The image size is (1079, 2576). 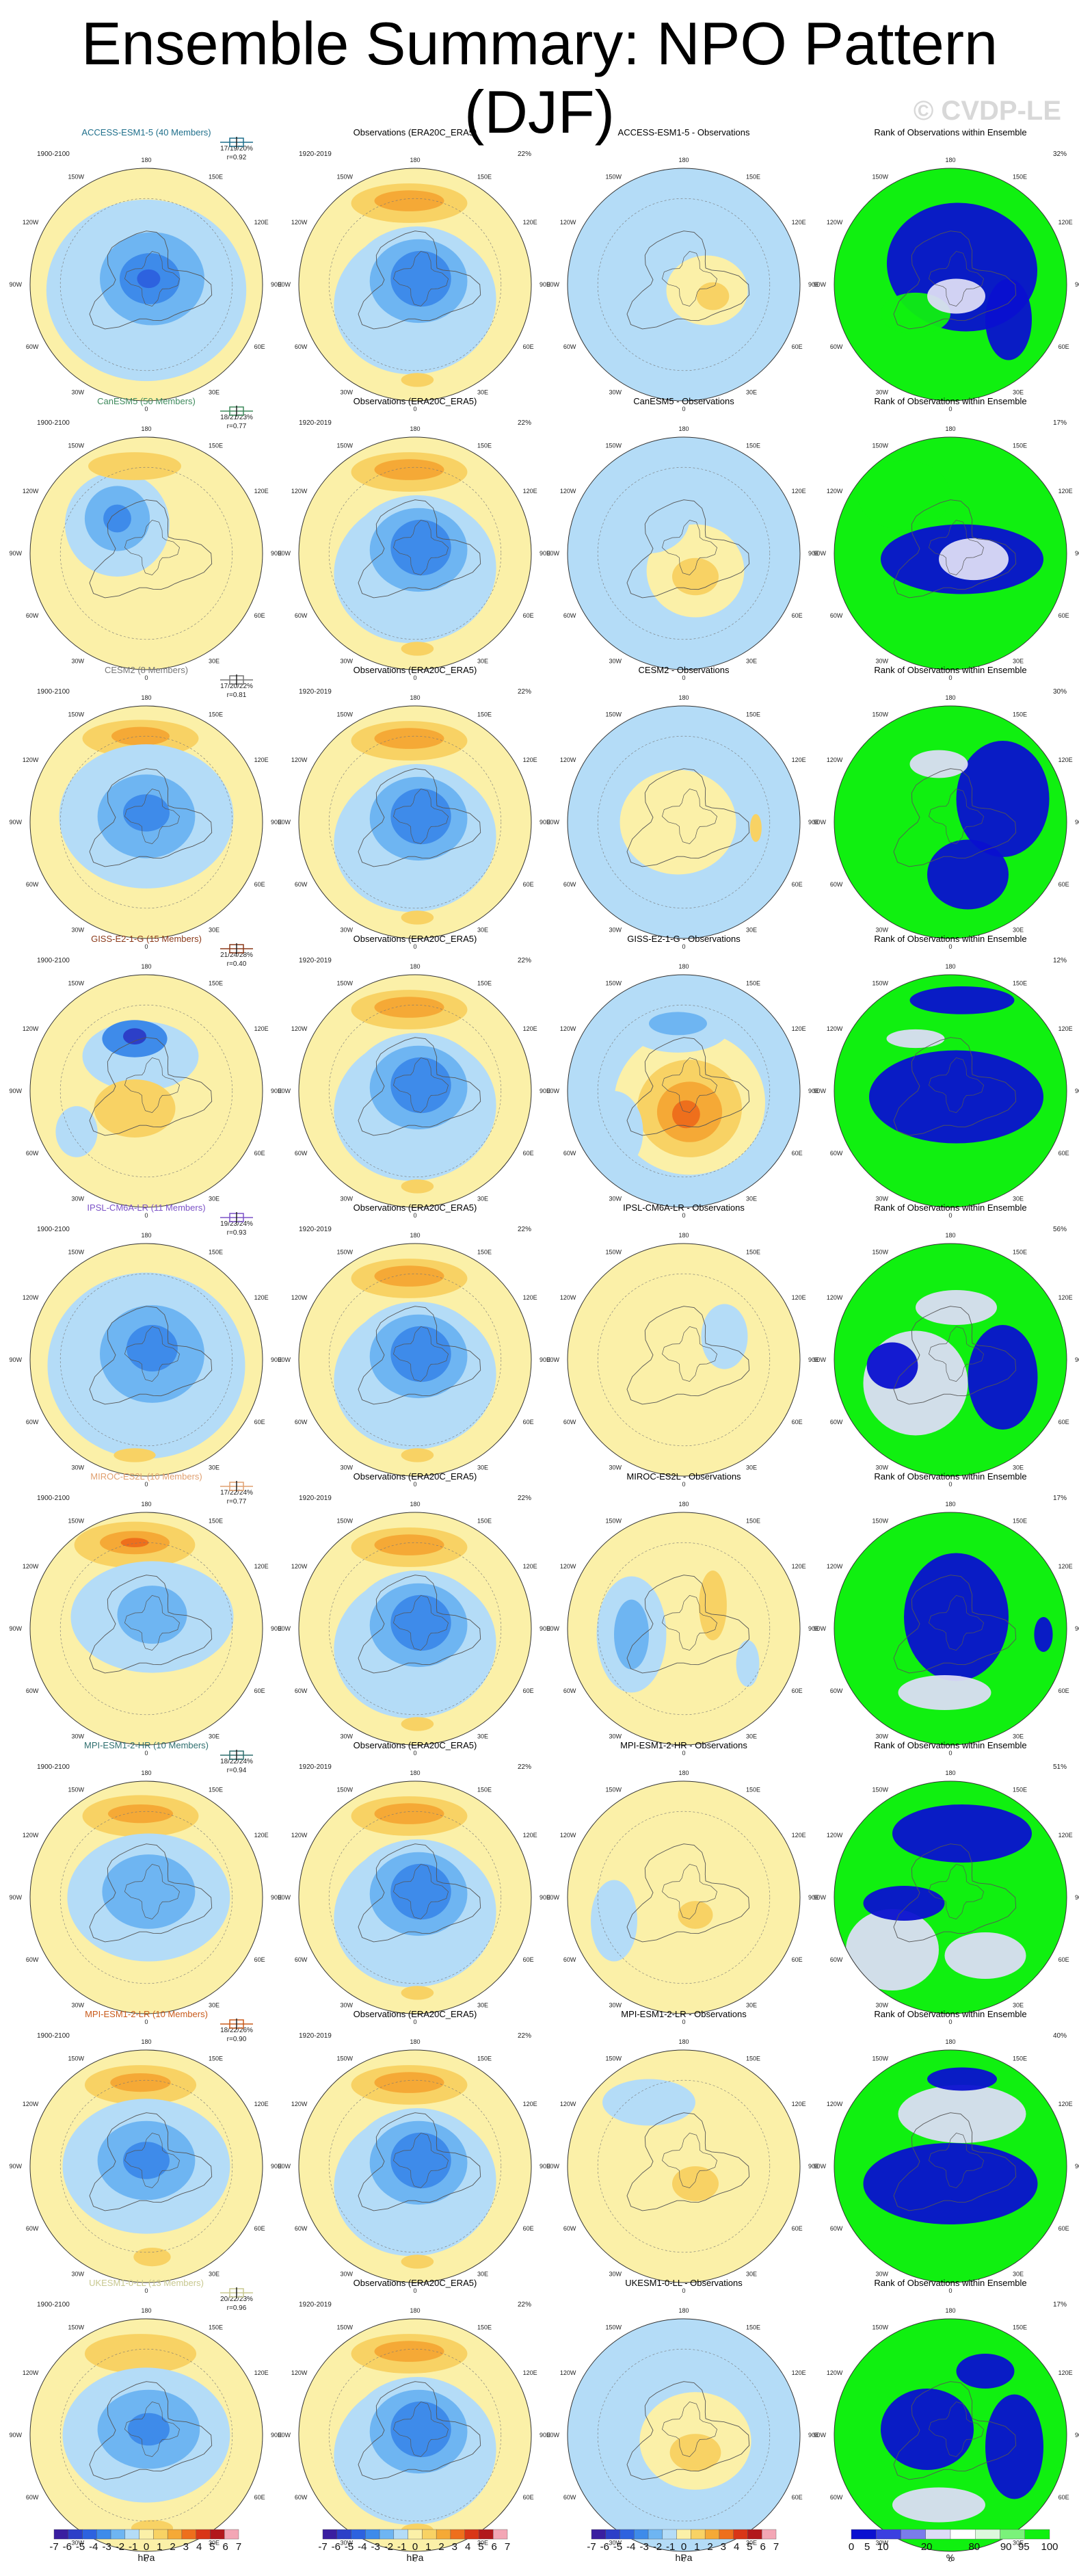 I want to click on diff-map-2-lon-label: 60W, so click(x=570, y=615).